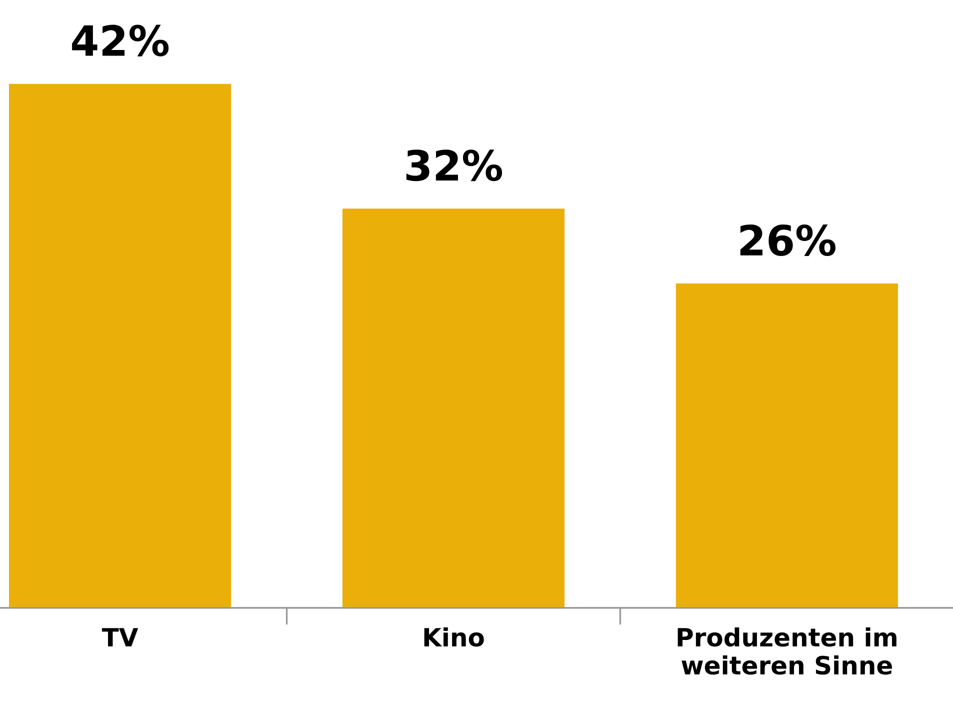  I want to click on x-tick-label: Kino, so click(454, 637).